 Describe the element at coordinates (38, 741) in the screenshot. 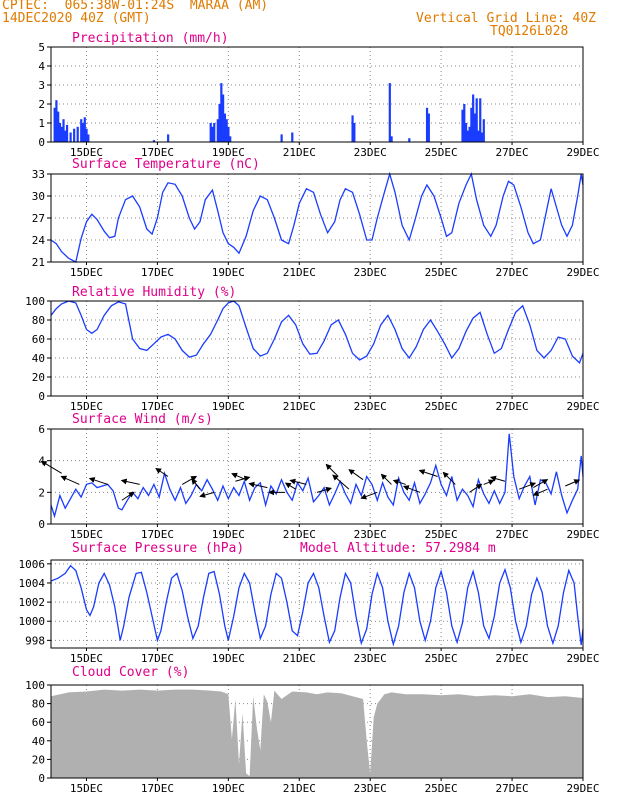

I see `y-tick-label: 40` at that location.